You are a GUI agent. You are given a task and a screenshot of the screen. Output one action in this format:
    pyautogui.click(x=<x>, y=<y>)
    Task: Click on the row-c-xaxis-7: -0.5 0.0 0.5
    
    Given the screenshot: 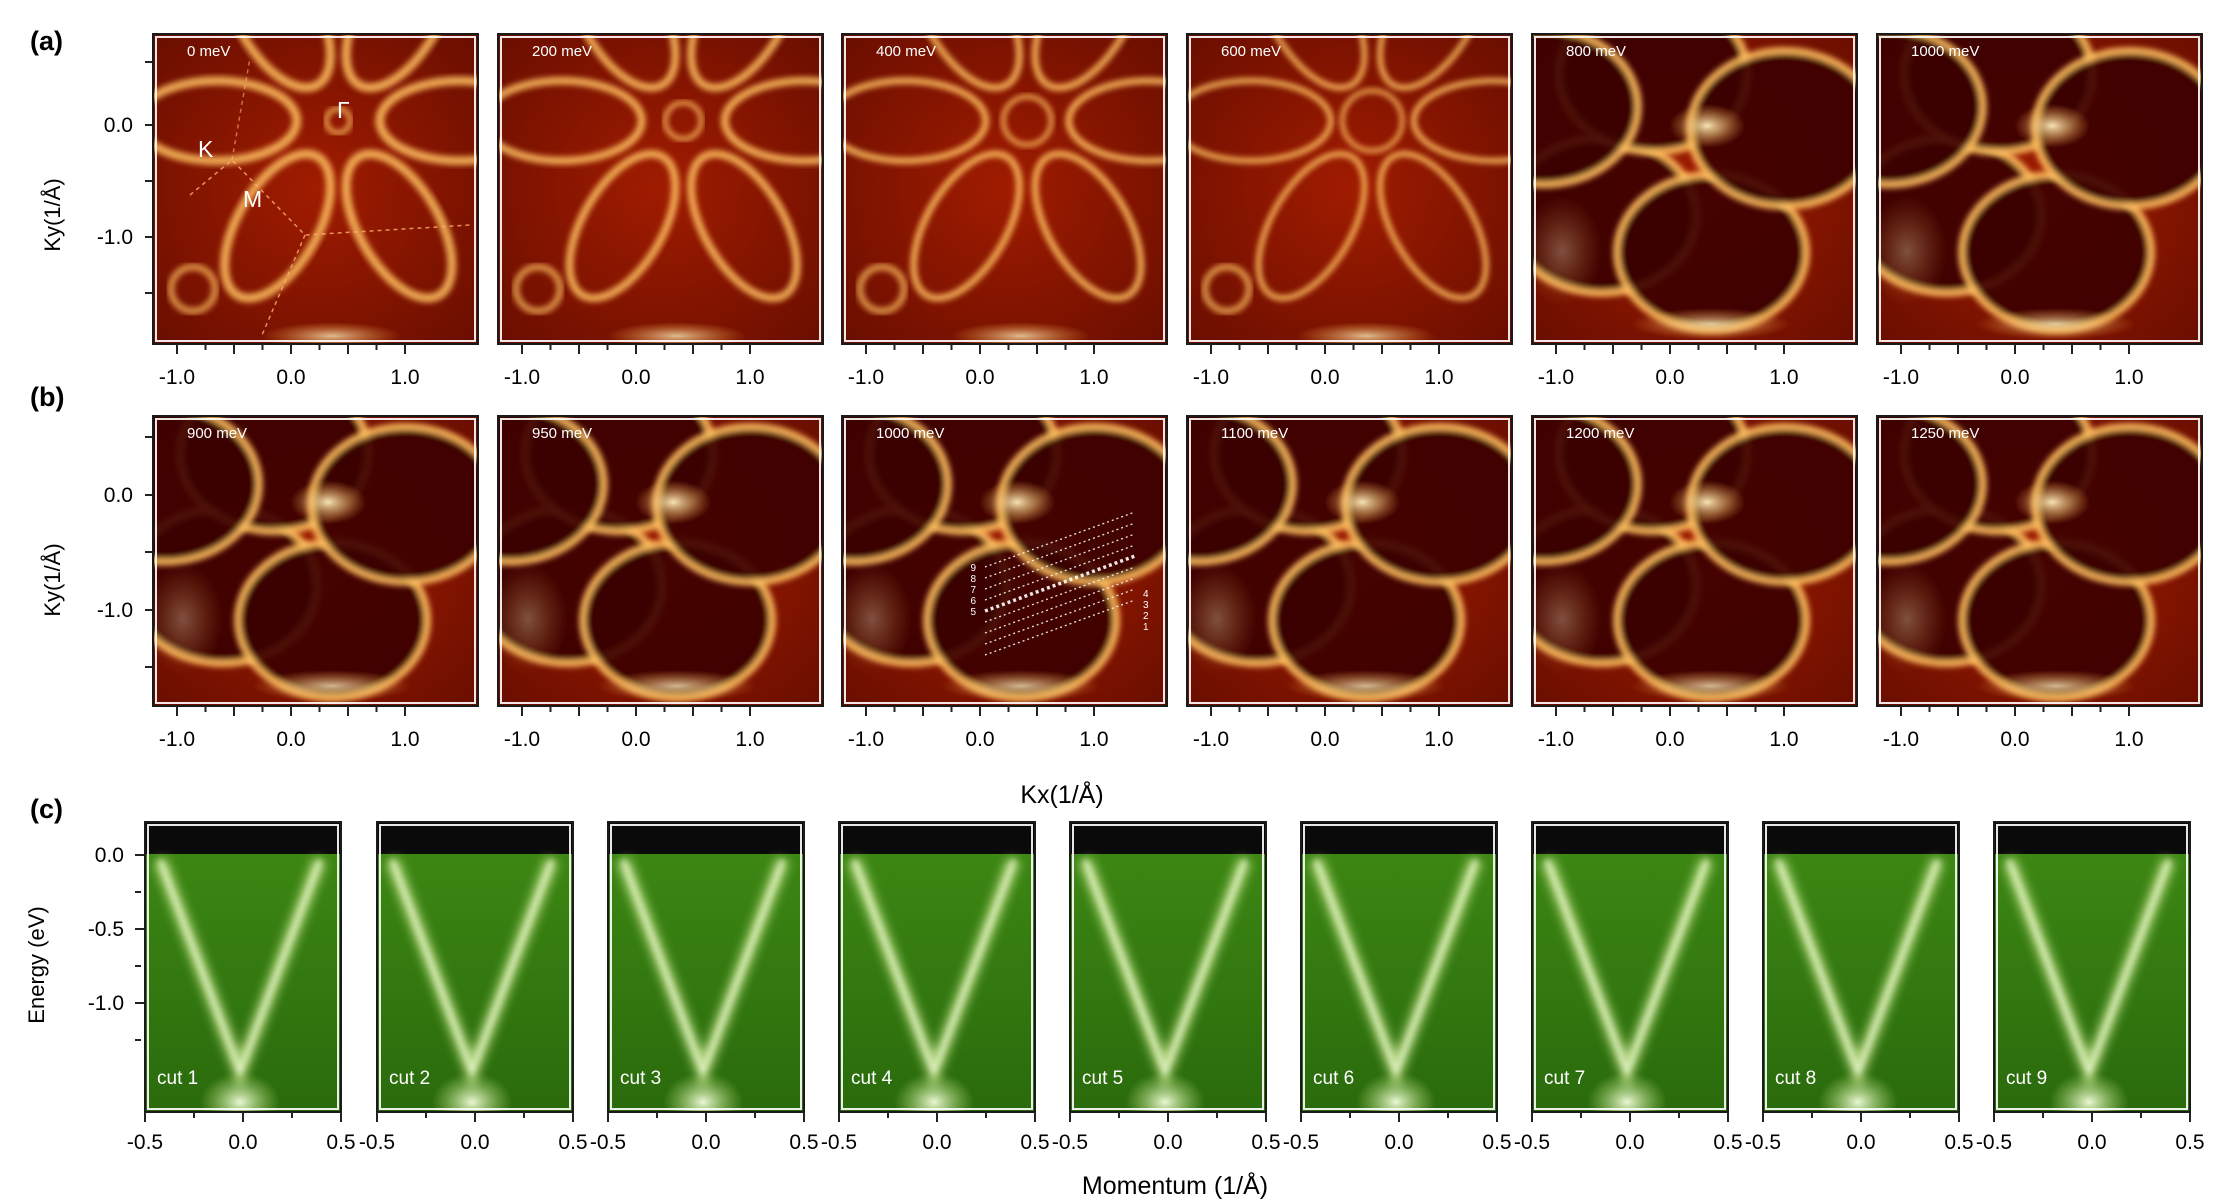 What is the action you would take?
    pyautogui.click(x=1628, y=1133)
    